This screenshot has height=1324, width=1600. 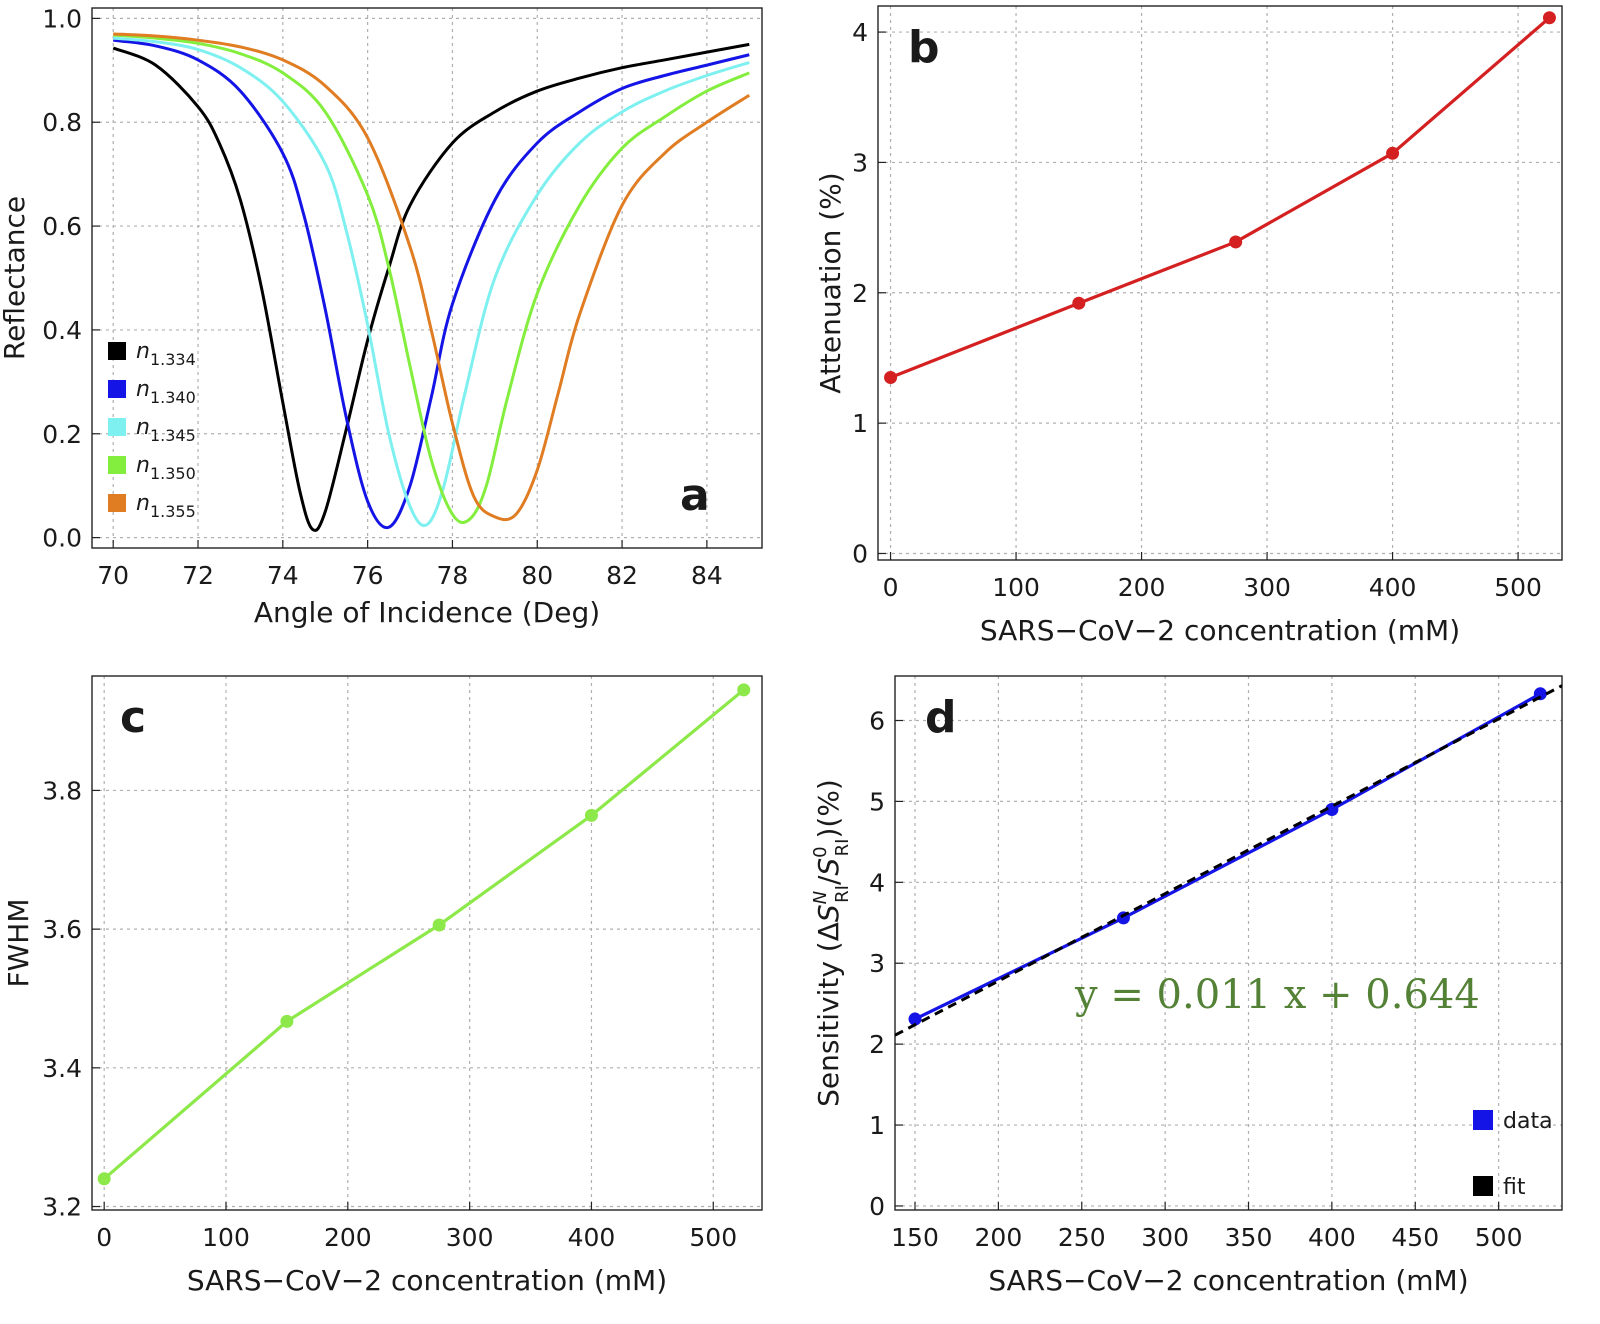 What do you see at coordinates (198, 575) in the screenshot?
I see `x-tick-label: 72` at bounding box center [198, 575].